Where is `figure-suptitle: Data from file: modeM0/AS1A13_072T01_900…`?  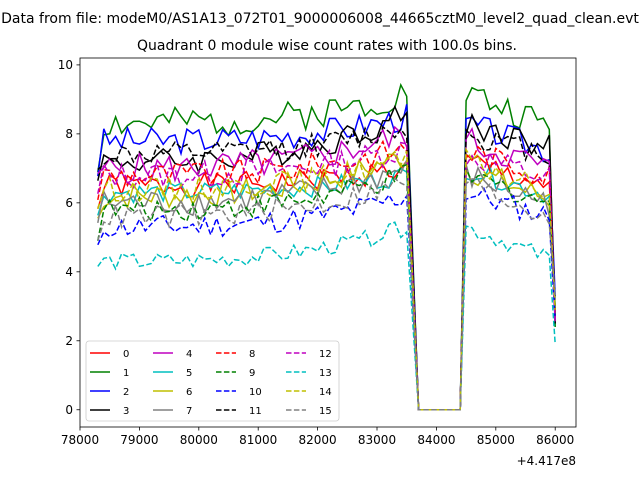 figure-suptitle: Data from file: modeM0/AS1A13_072T01_900… is located at coordinates (320, 19).